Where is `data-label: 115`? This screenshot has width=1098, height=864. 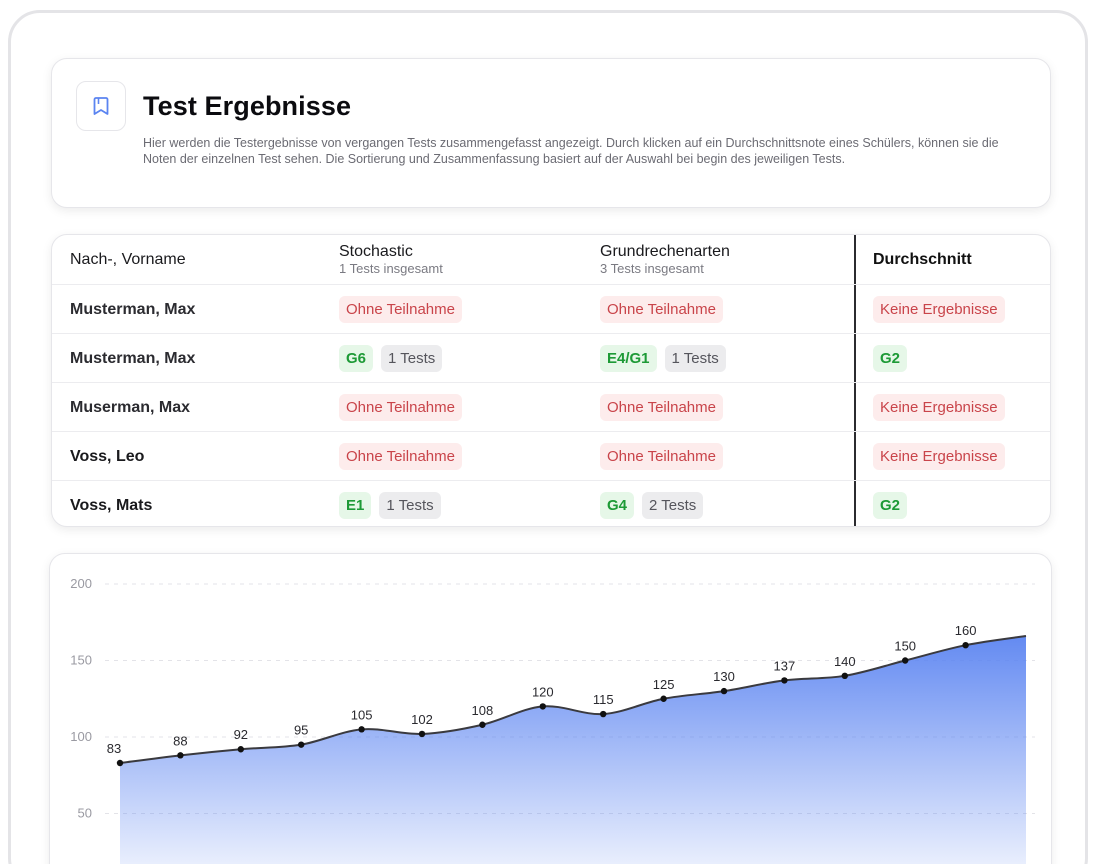 data-label: 115 is located at coordinates (603, 699).